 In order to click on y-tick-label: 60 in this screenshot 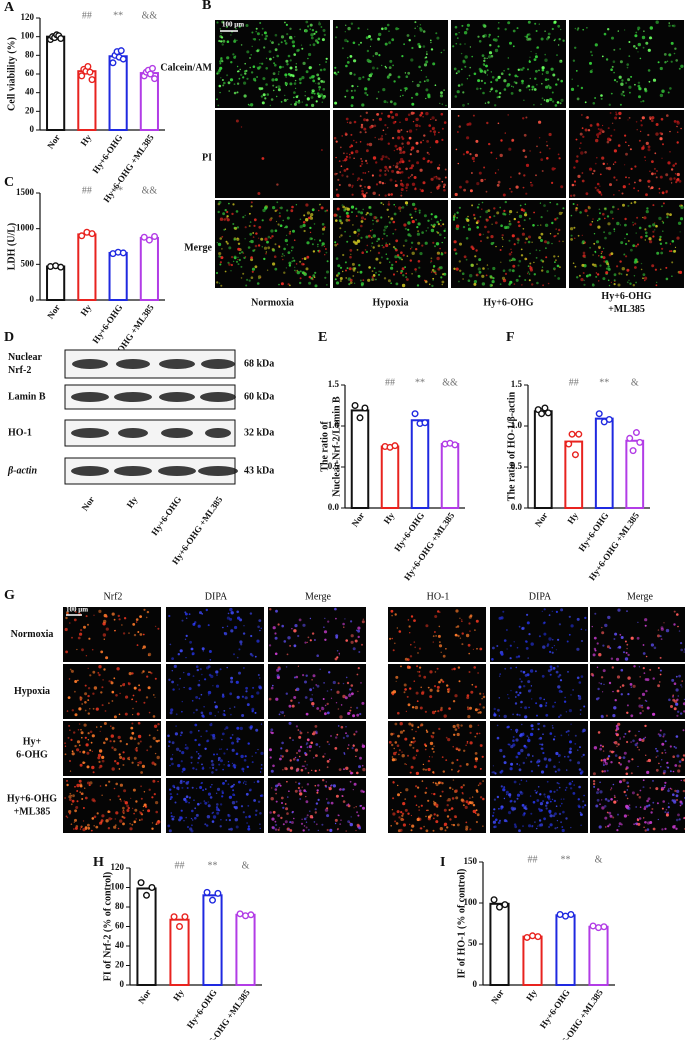, I will do `click(30, 73)`.